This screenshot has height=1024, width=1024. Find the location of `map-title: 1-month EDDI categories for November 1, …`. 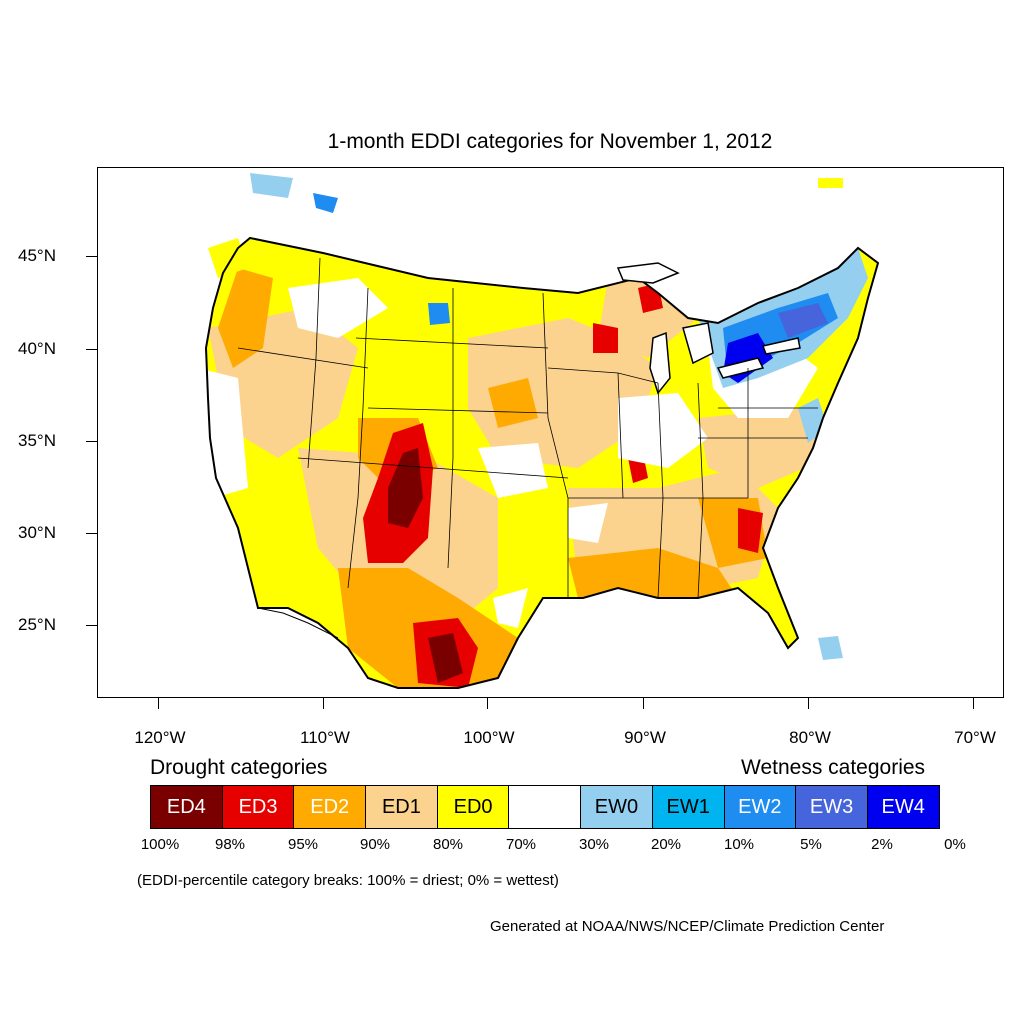

map-title: 1-month EDDI categories for November 1, … is located at coordinates (550, 141).